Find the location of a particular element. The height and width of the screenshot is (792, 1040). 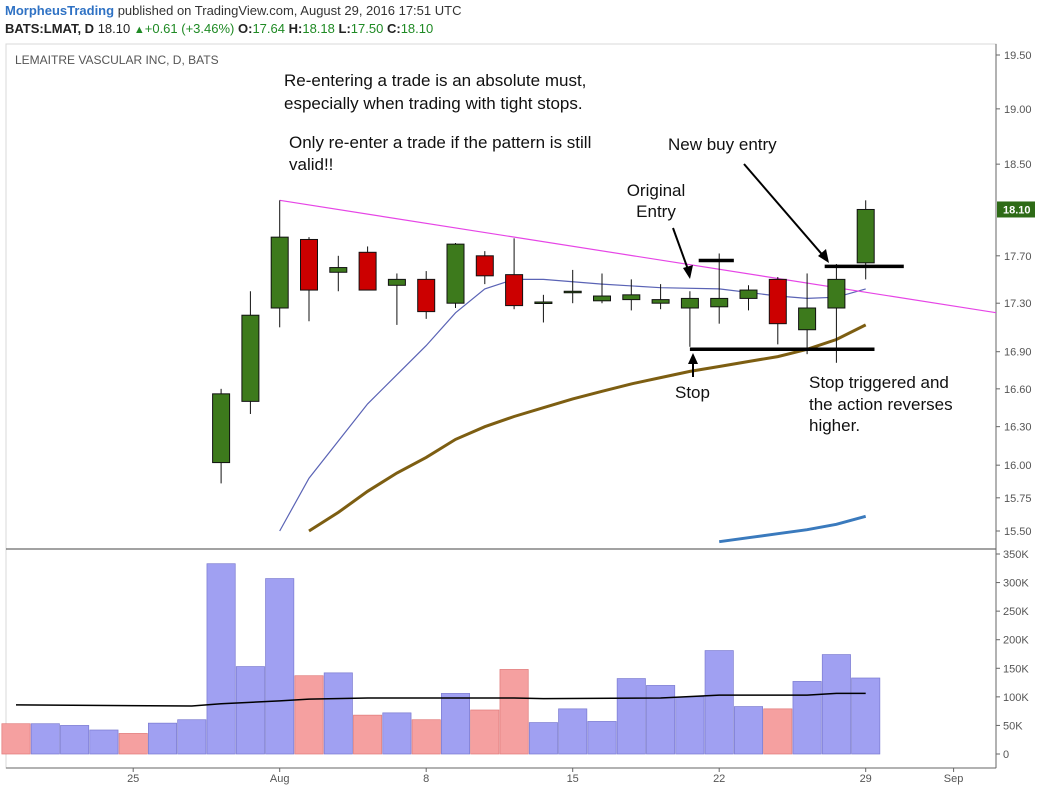

volume-tick-label-4: 150K is located at coordinates (1016, 669).